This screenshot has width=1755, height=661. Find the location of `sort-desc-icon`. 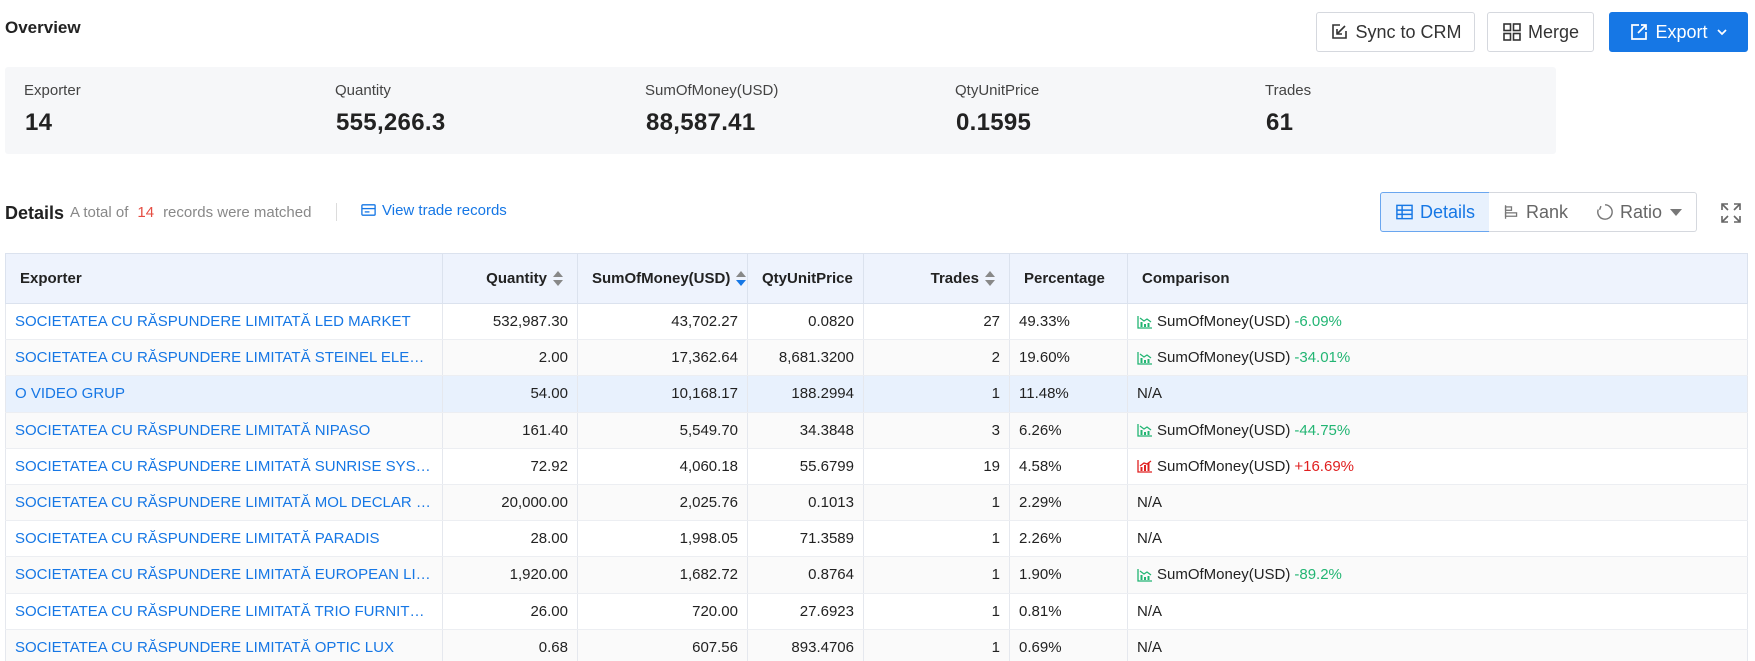

sort-desc-icon is located at coordinates (741, 279).